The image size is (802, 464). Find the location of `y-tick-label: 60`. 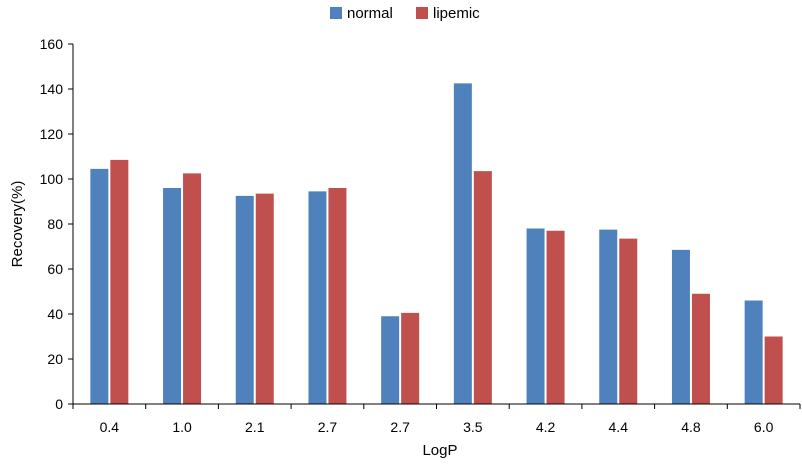

y-tick-label: 60 is located at coordinates (55, 269).